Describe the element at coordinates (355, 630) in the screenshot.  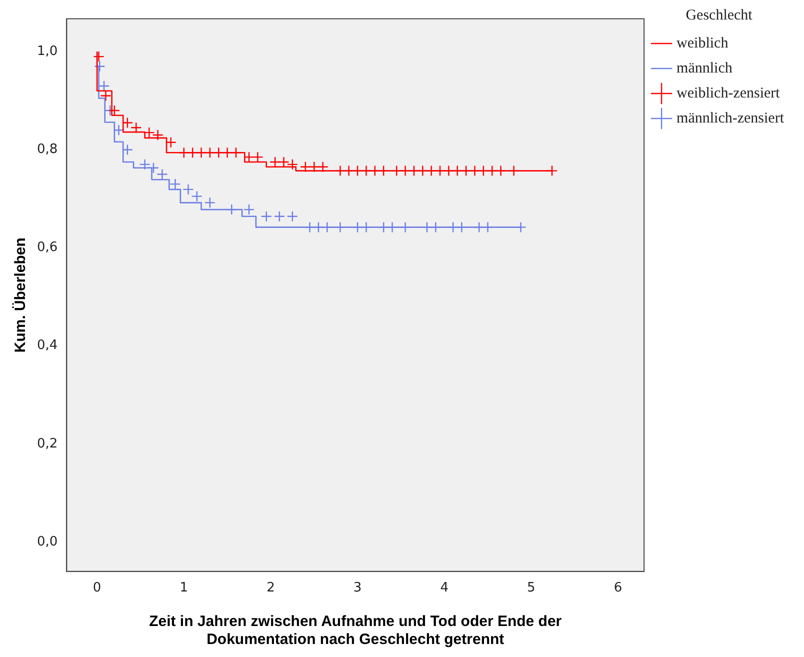
I see `x-axis-title: Zeit in Jahren zwischen Aufnahme und Tod oder Ende der Dokumentation nach Geschlecht getrennt` at that location.